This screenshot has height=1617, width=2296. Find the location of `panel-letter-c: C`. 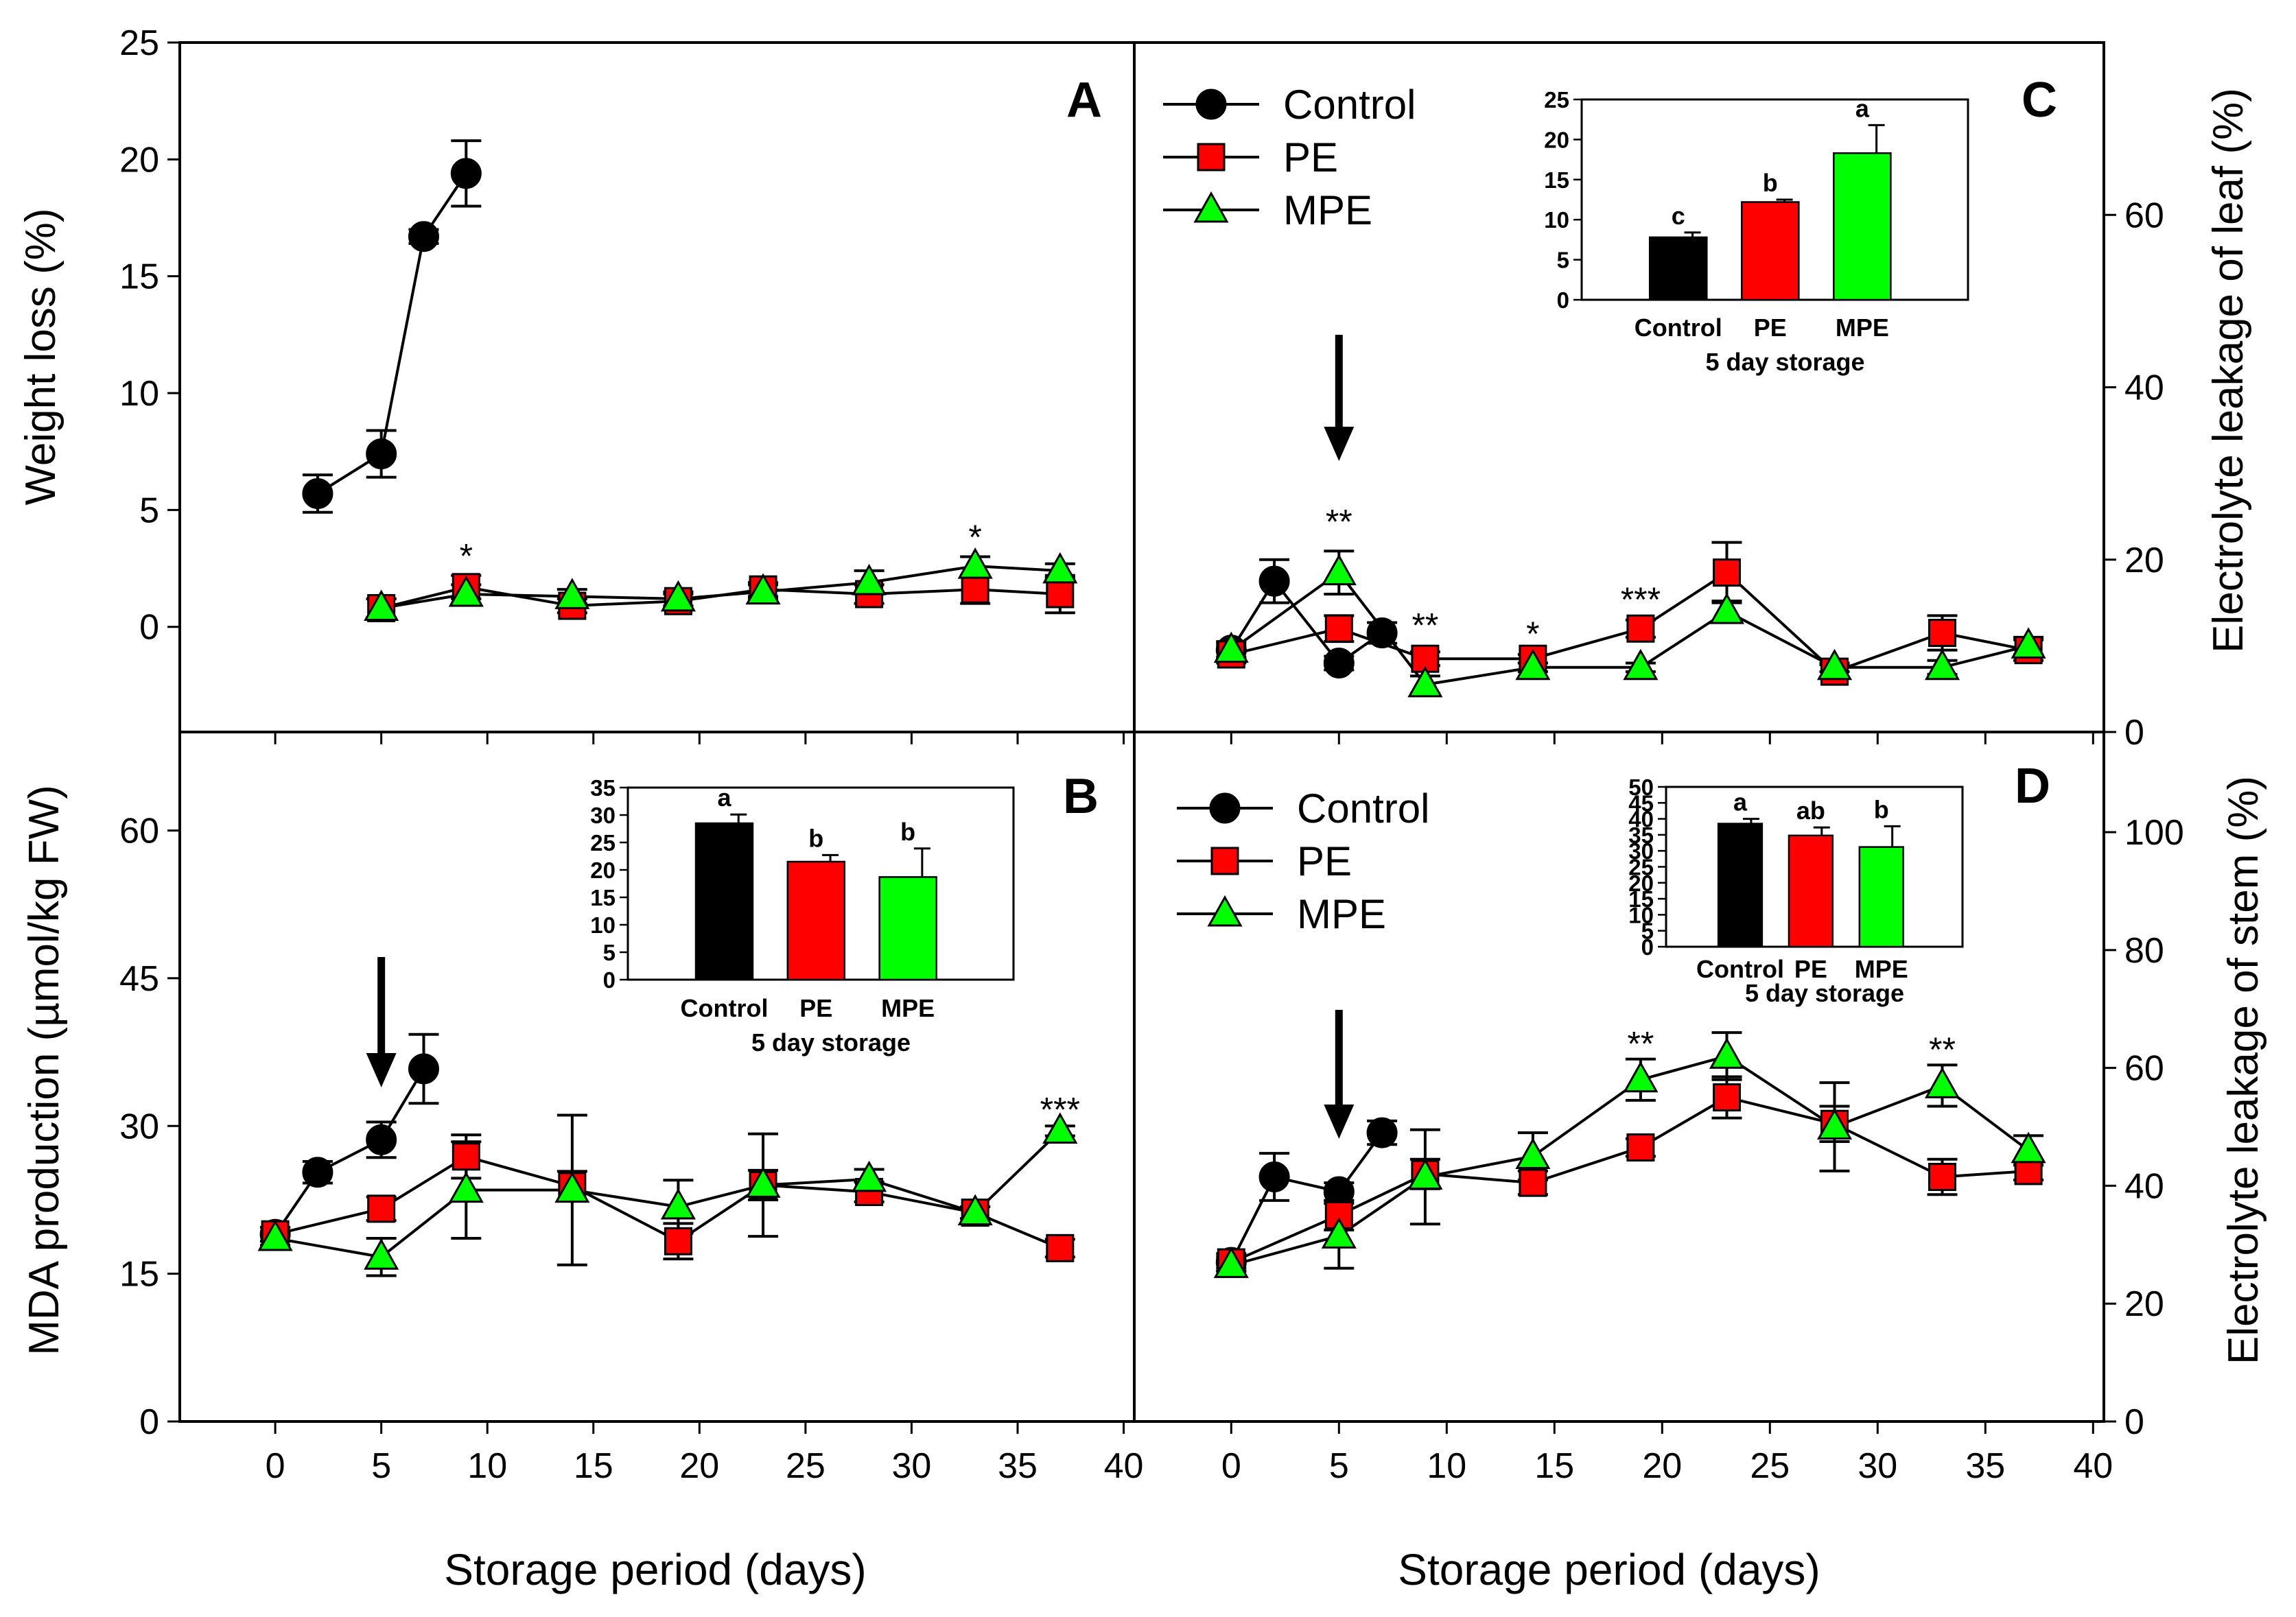

panel-letter-c: C is located at coordinates (2039, 100).